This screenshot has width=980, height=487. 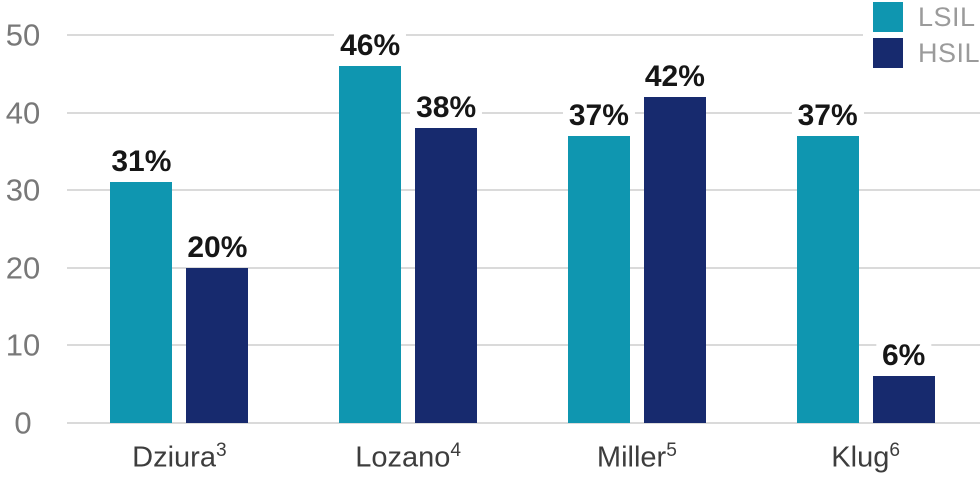 I want to click on y-tick-label-10: 10, so click(x=23, y=345).